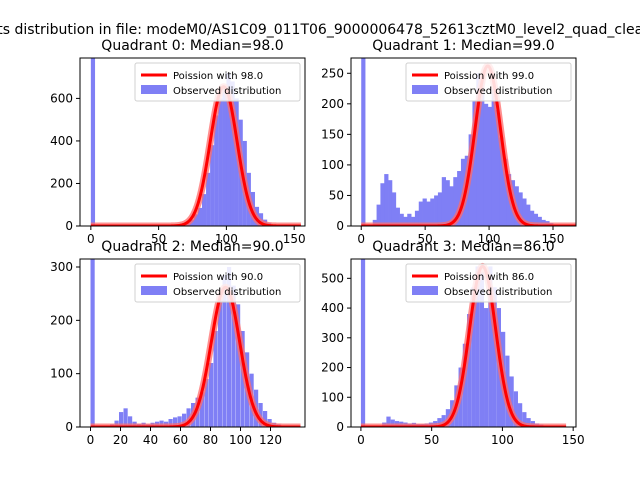 This screenshot has height=480, width=640. What do you see at coordinates (217, 82) in the screenshot?
I see `legend: Poission with 98.0 Observed distribution` at bounding box center [217, 82].